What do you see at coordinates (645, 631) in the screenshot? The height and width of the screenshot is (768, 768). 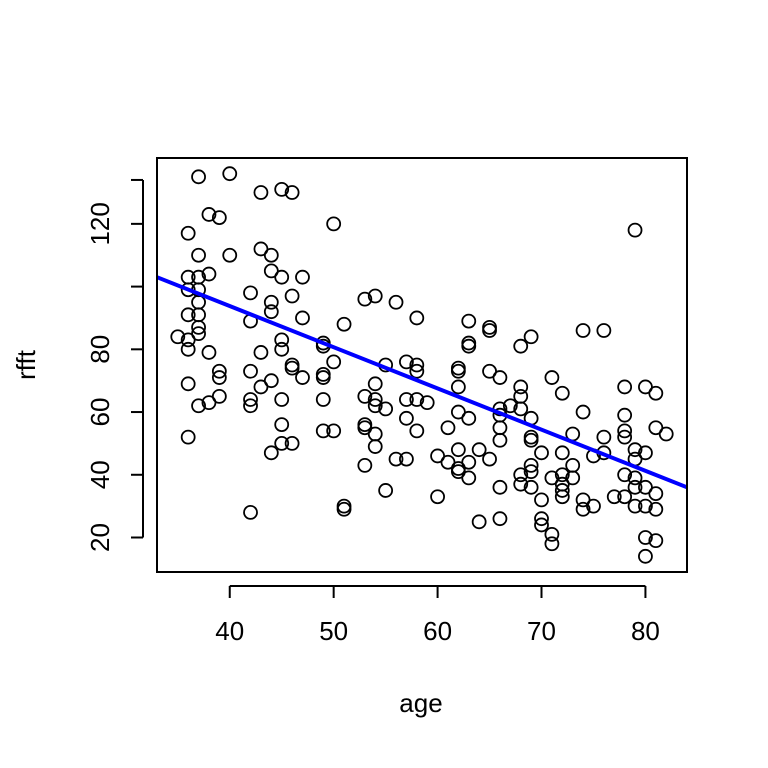 I see `x-tick-label: 80` at bounding box center [645, 631].